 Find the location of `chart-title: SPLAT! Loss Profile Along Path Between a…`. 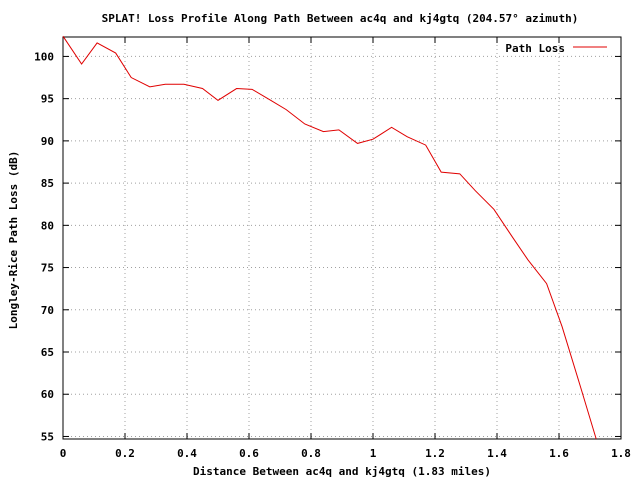

chart-title: SPLAT! Loss Profile Along Path Between a… is located at coordinates (340, 18).